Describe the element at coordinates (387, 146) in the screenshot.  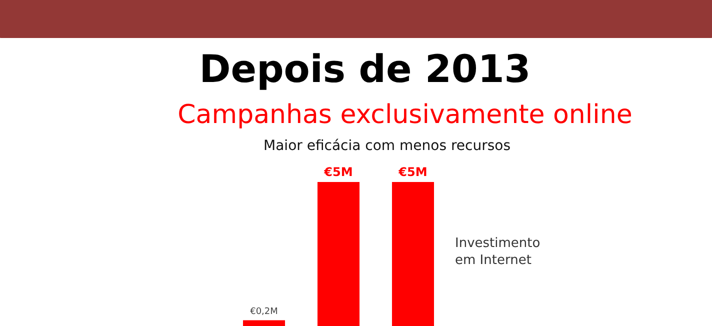
I see `text: Maior eficácia com menos recursos` at that location.